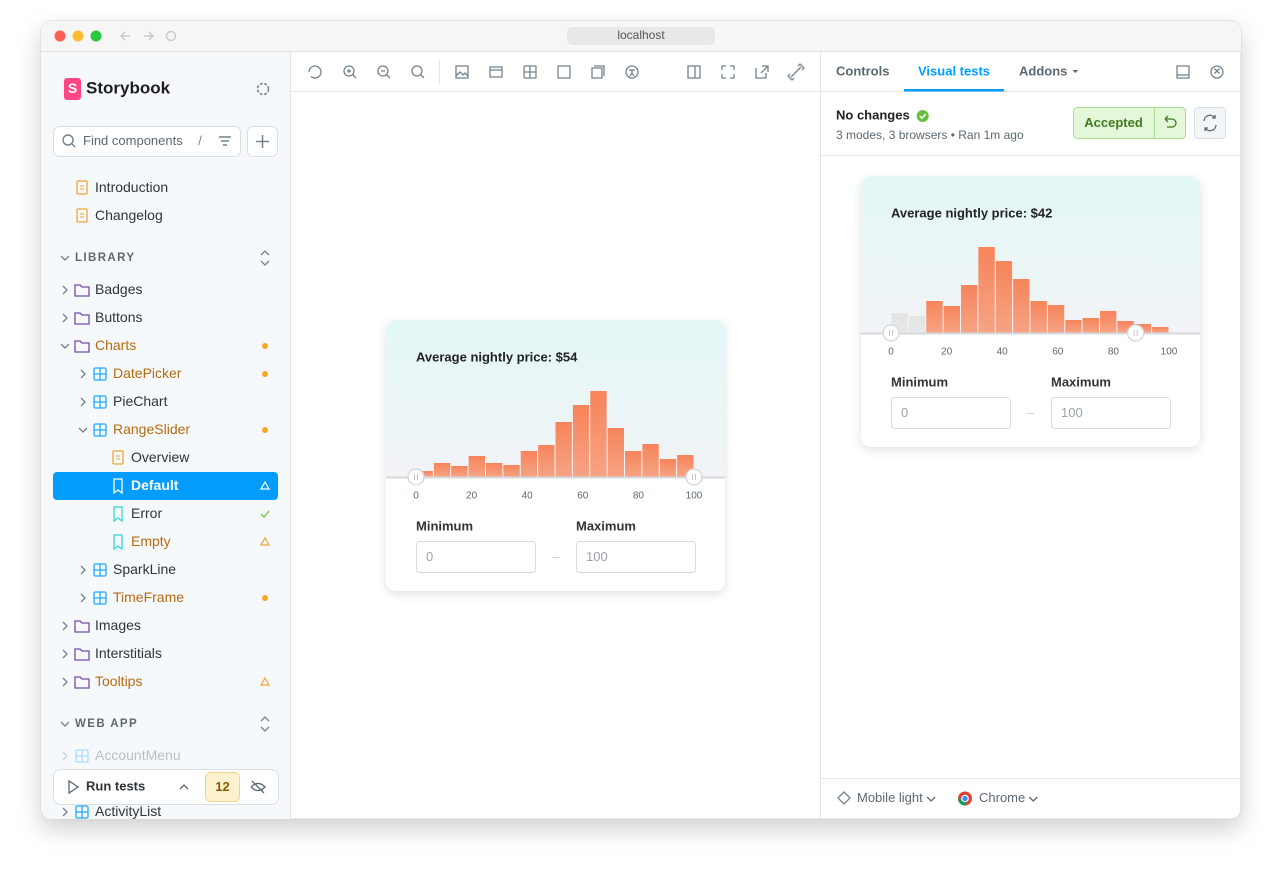  What do you see at coordinates (138, 755) in the screenshot?
I see `tree-item: AccountMenu` at bounding box center [138, 755].